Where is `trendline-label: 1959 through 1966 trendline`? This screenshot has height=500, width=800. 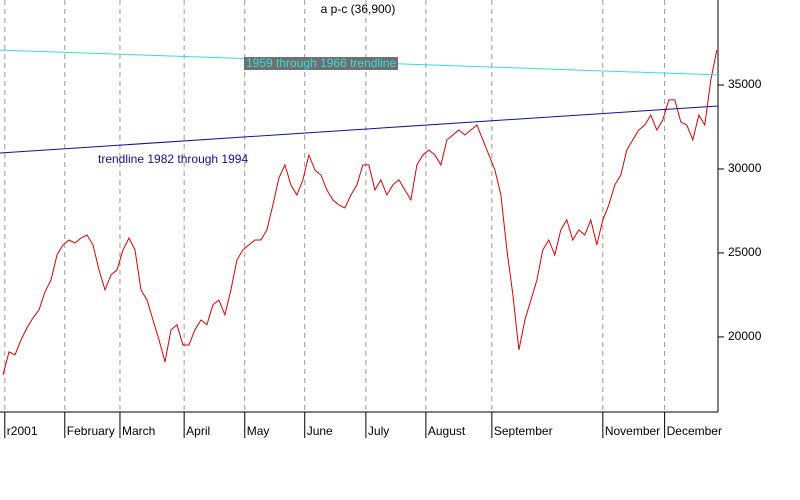
trendline-label: 1959 through 1966 trendline is located at coordinates (321, 63).